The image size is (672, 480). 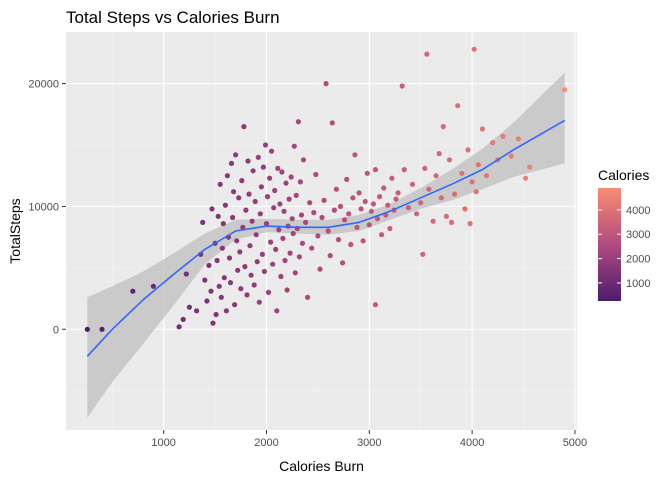 What do you see at coordinates (472, 443) in the screenshot?
I see `x-tick-label: 4000` at bounding box center [472, 443].